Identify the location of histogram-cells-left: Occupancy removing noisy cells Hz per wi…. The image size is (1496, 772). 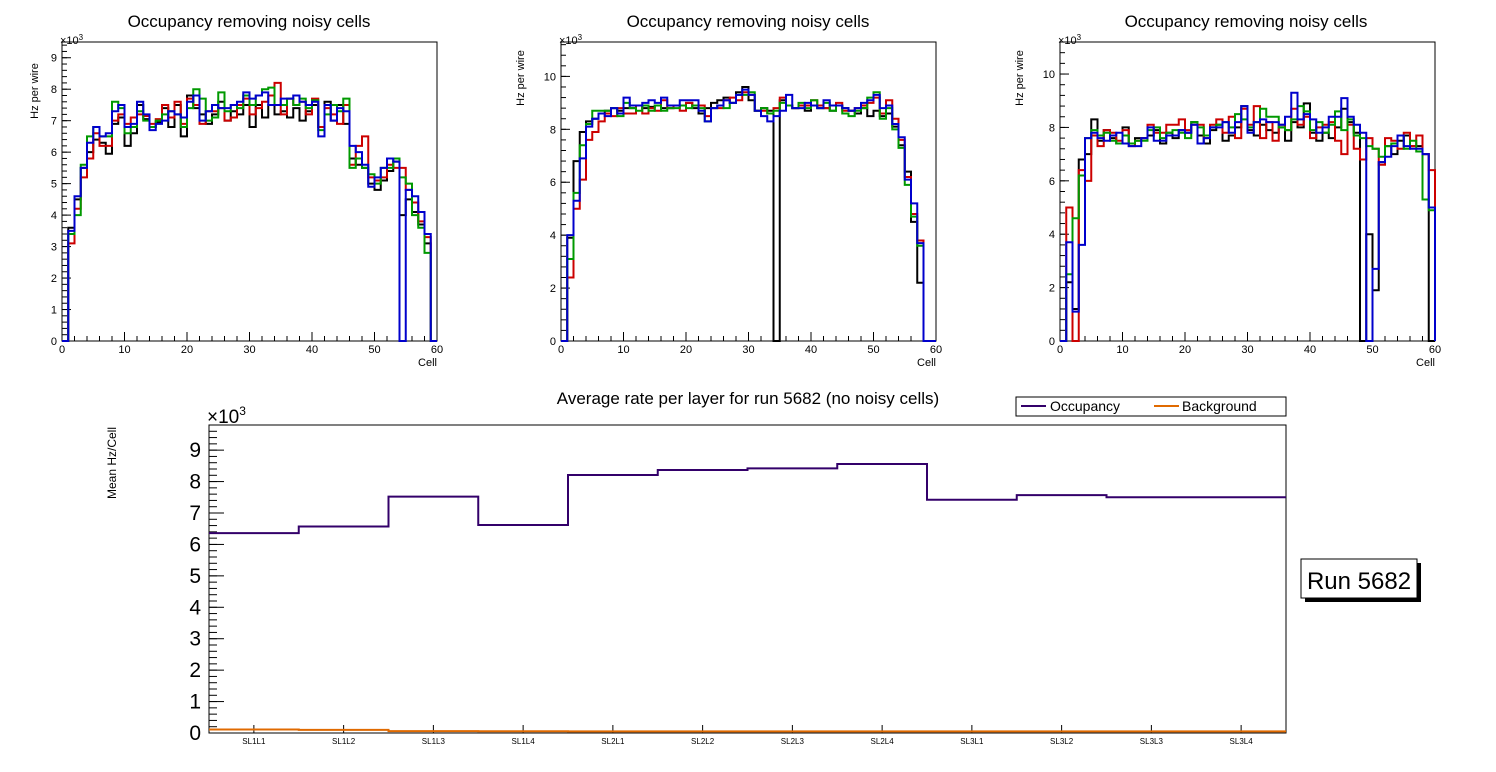
(236, 190).